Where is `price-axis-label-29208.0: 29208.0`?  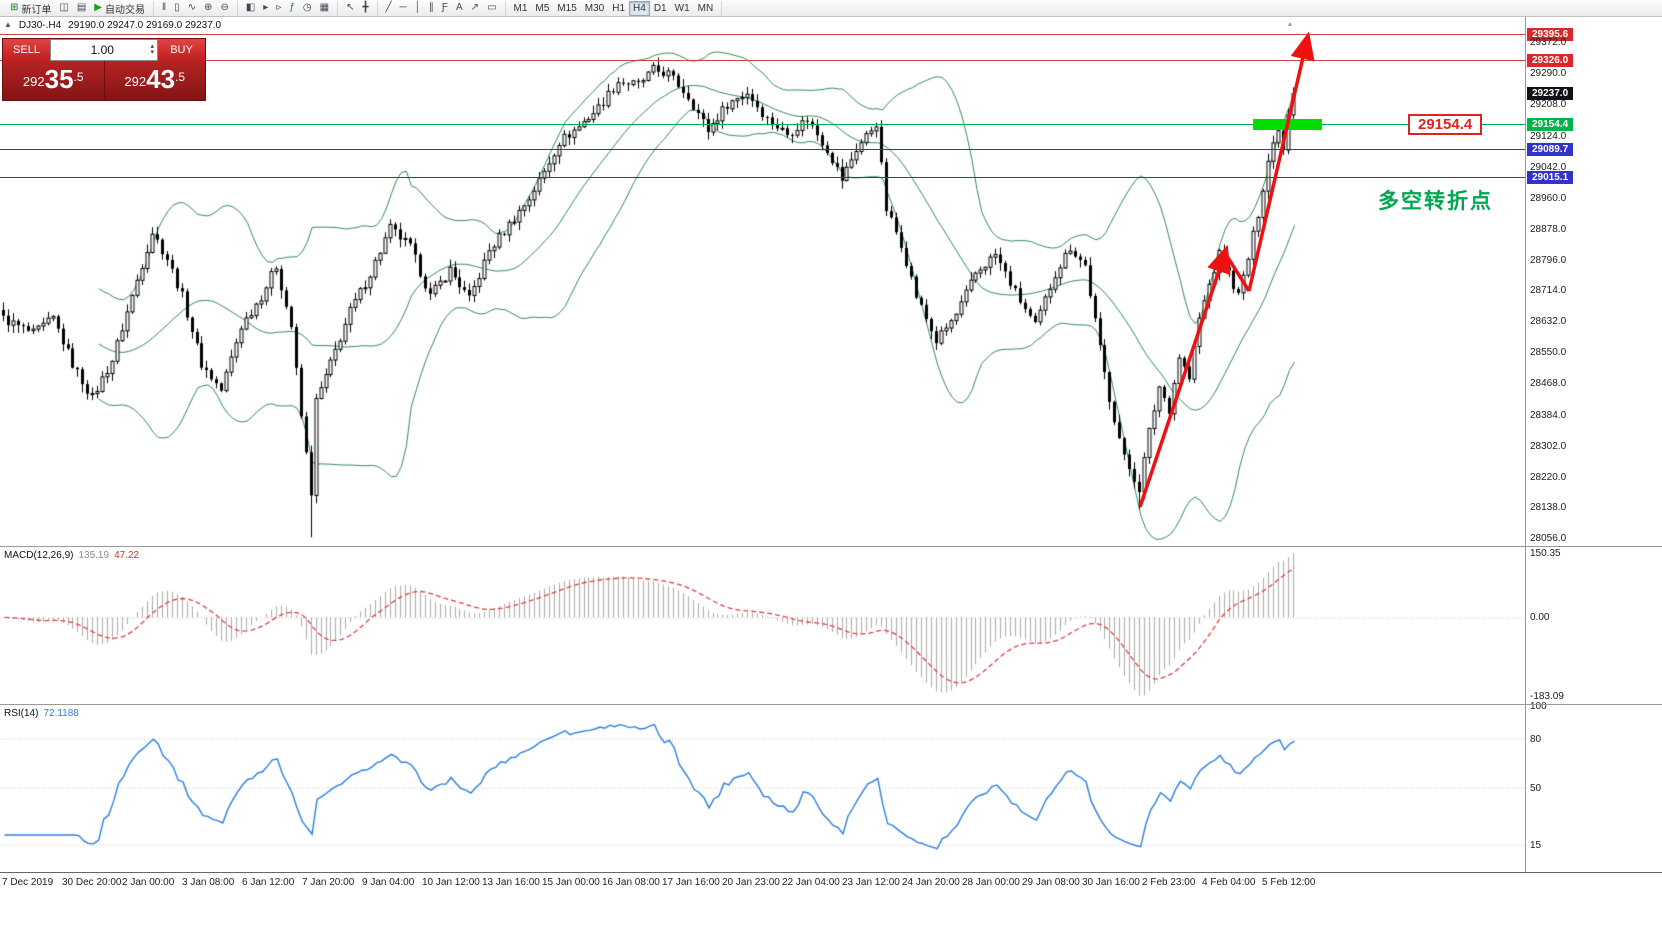
price-axis-label-29208.0: 29208.0 is located at coordinates (1548, 105).